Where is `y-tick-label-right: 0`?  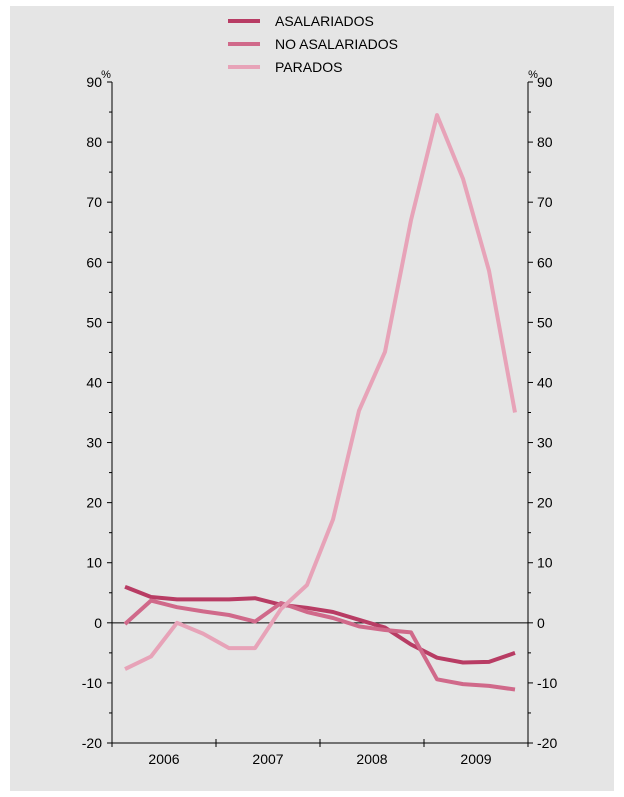 y-tick-label-right: 0 is located at coordinates (541, 623).